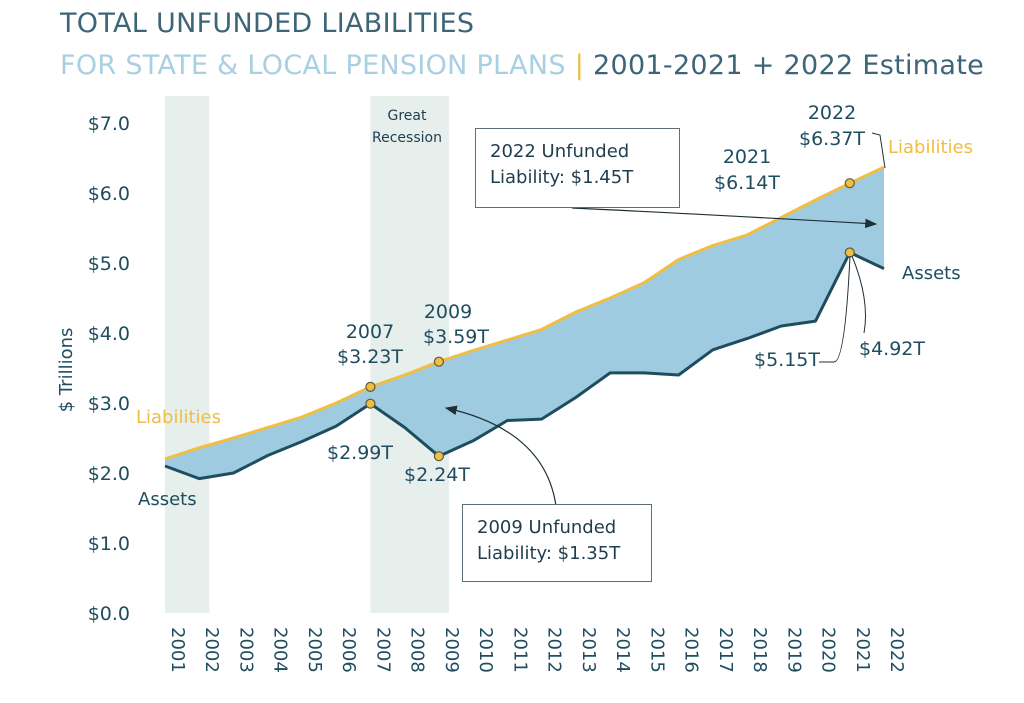 Image resolution: width=1024 pixels, height=703 pixels. What do you see at coordinates (787, 360) in the screenshot?
I see `label-2021-assets: $5.15T` at bounding box center [787, 360].